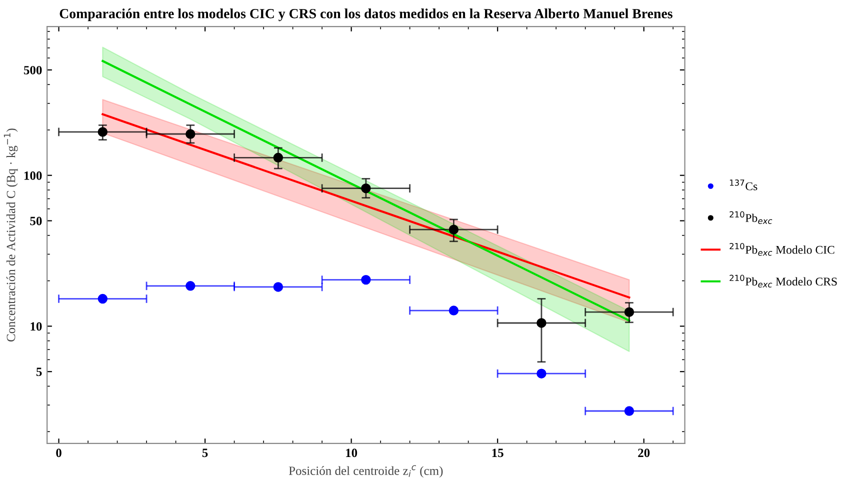 The image size is (856, 482). Describe the element at coordinates (205, 453) in the screenshot. I see `x-tick-label: 5` at that location.